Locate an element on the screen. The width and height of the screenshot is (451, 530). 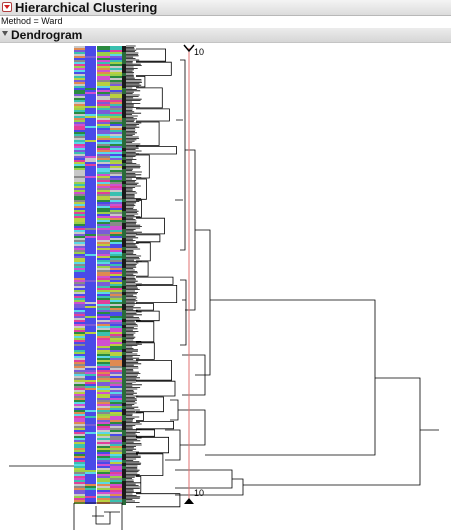
disclosure-triangle-icon is located at coordinates (5, 33).